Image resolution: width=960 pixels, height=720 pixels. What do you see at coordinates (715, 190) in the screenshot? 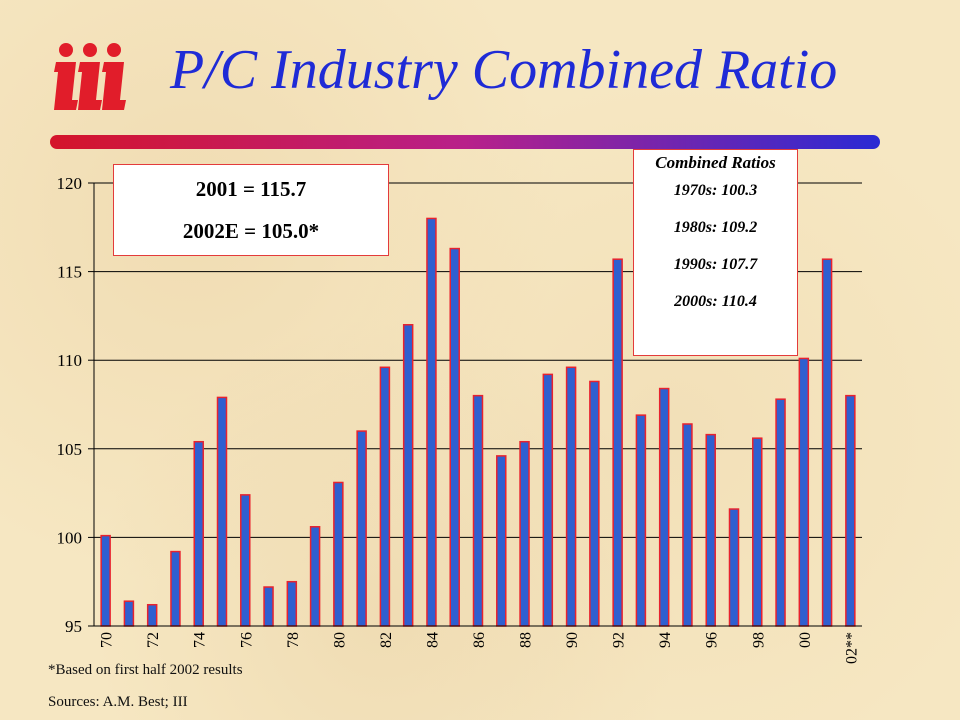
I see `decade-row-1970s: 1970s: 100.3` at bounding box center [715, 190].